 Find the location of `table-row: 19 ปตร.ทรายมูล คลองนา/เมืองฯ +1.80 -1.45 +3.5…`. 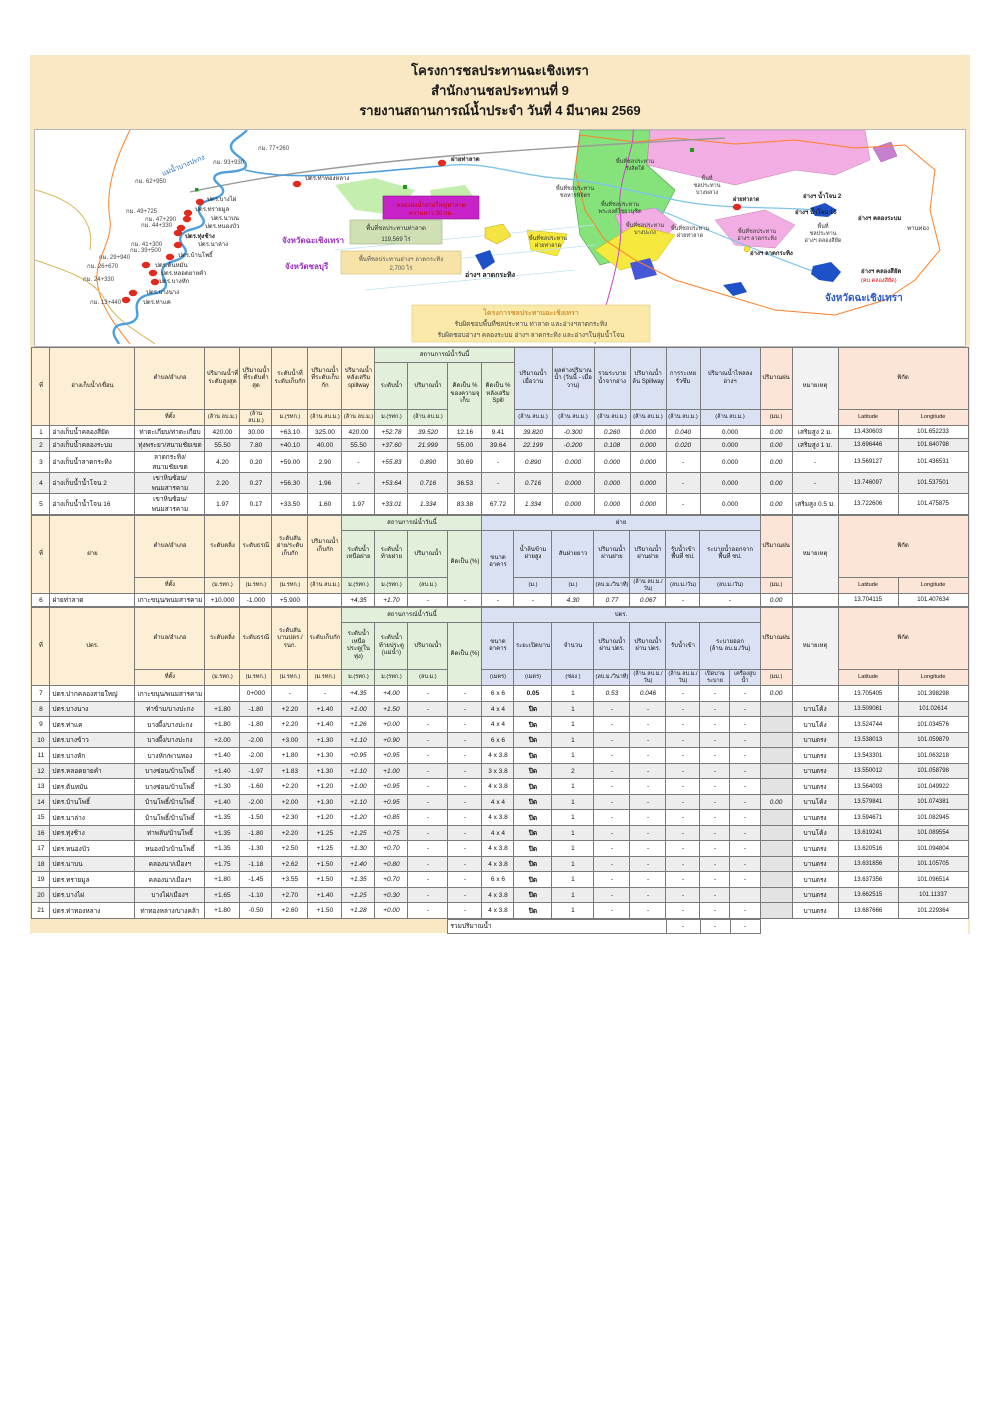

table-row: 19 ปตร.ทรายมูล คลองนา/เมืองฯ +1.80 -1.45 +3.5… is located at coordinates (500, 879).